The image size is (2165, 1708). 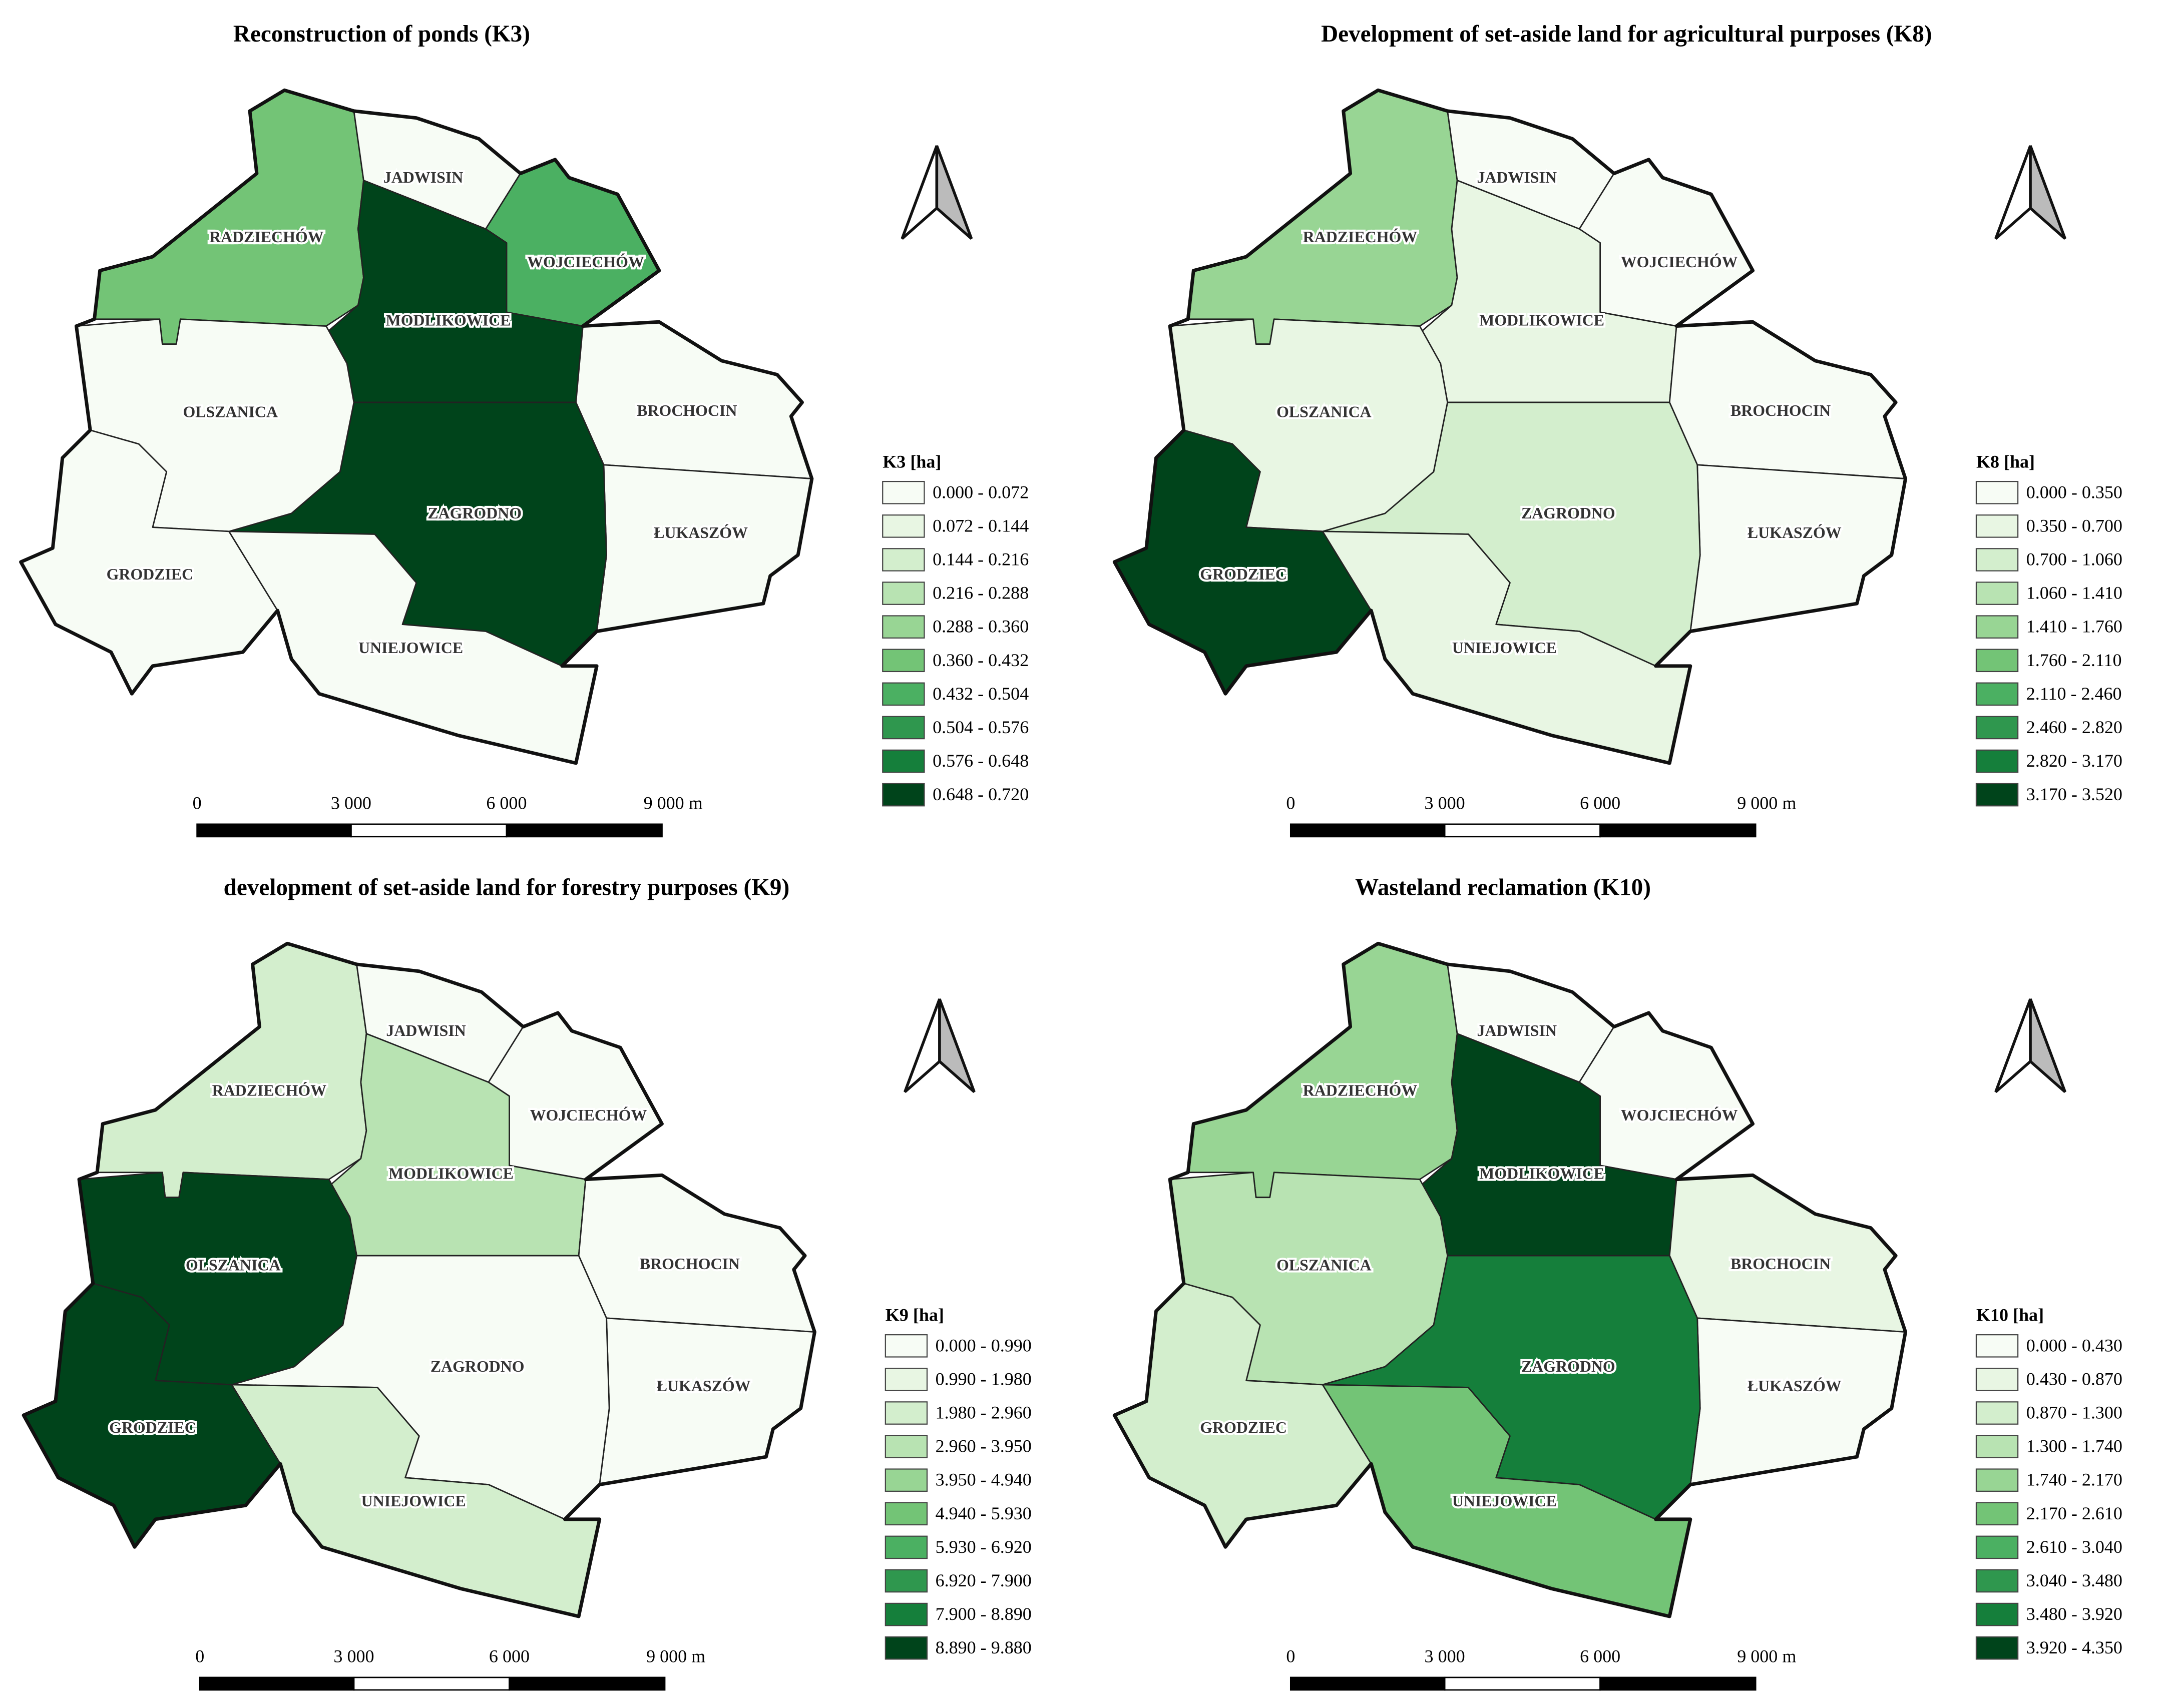 I want to click on legend-label: 2.820 - 3.170, so click(x=2074, y=761).